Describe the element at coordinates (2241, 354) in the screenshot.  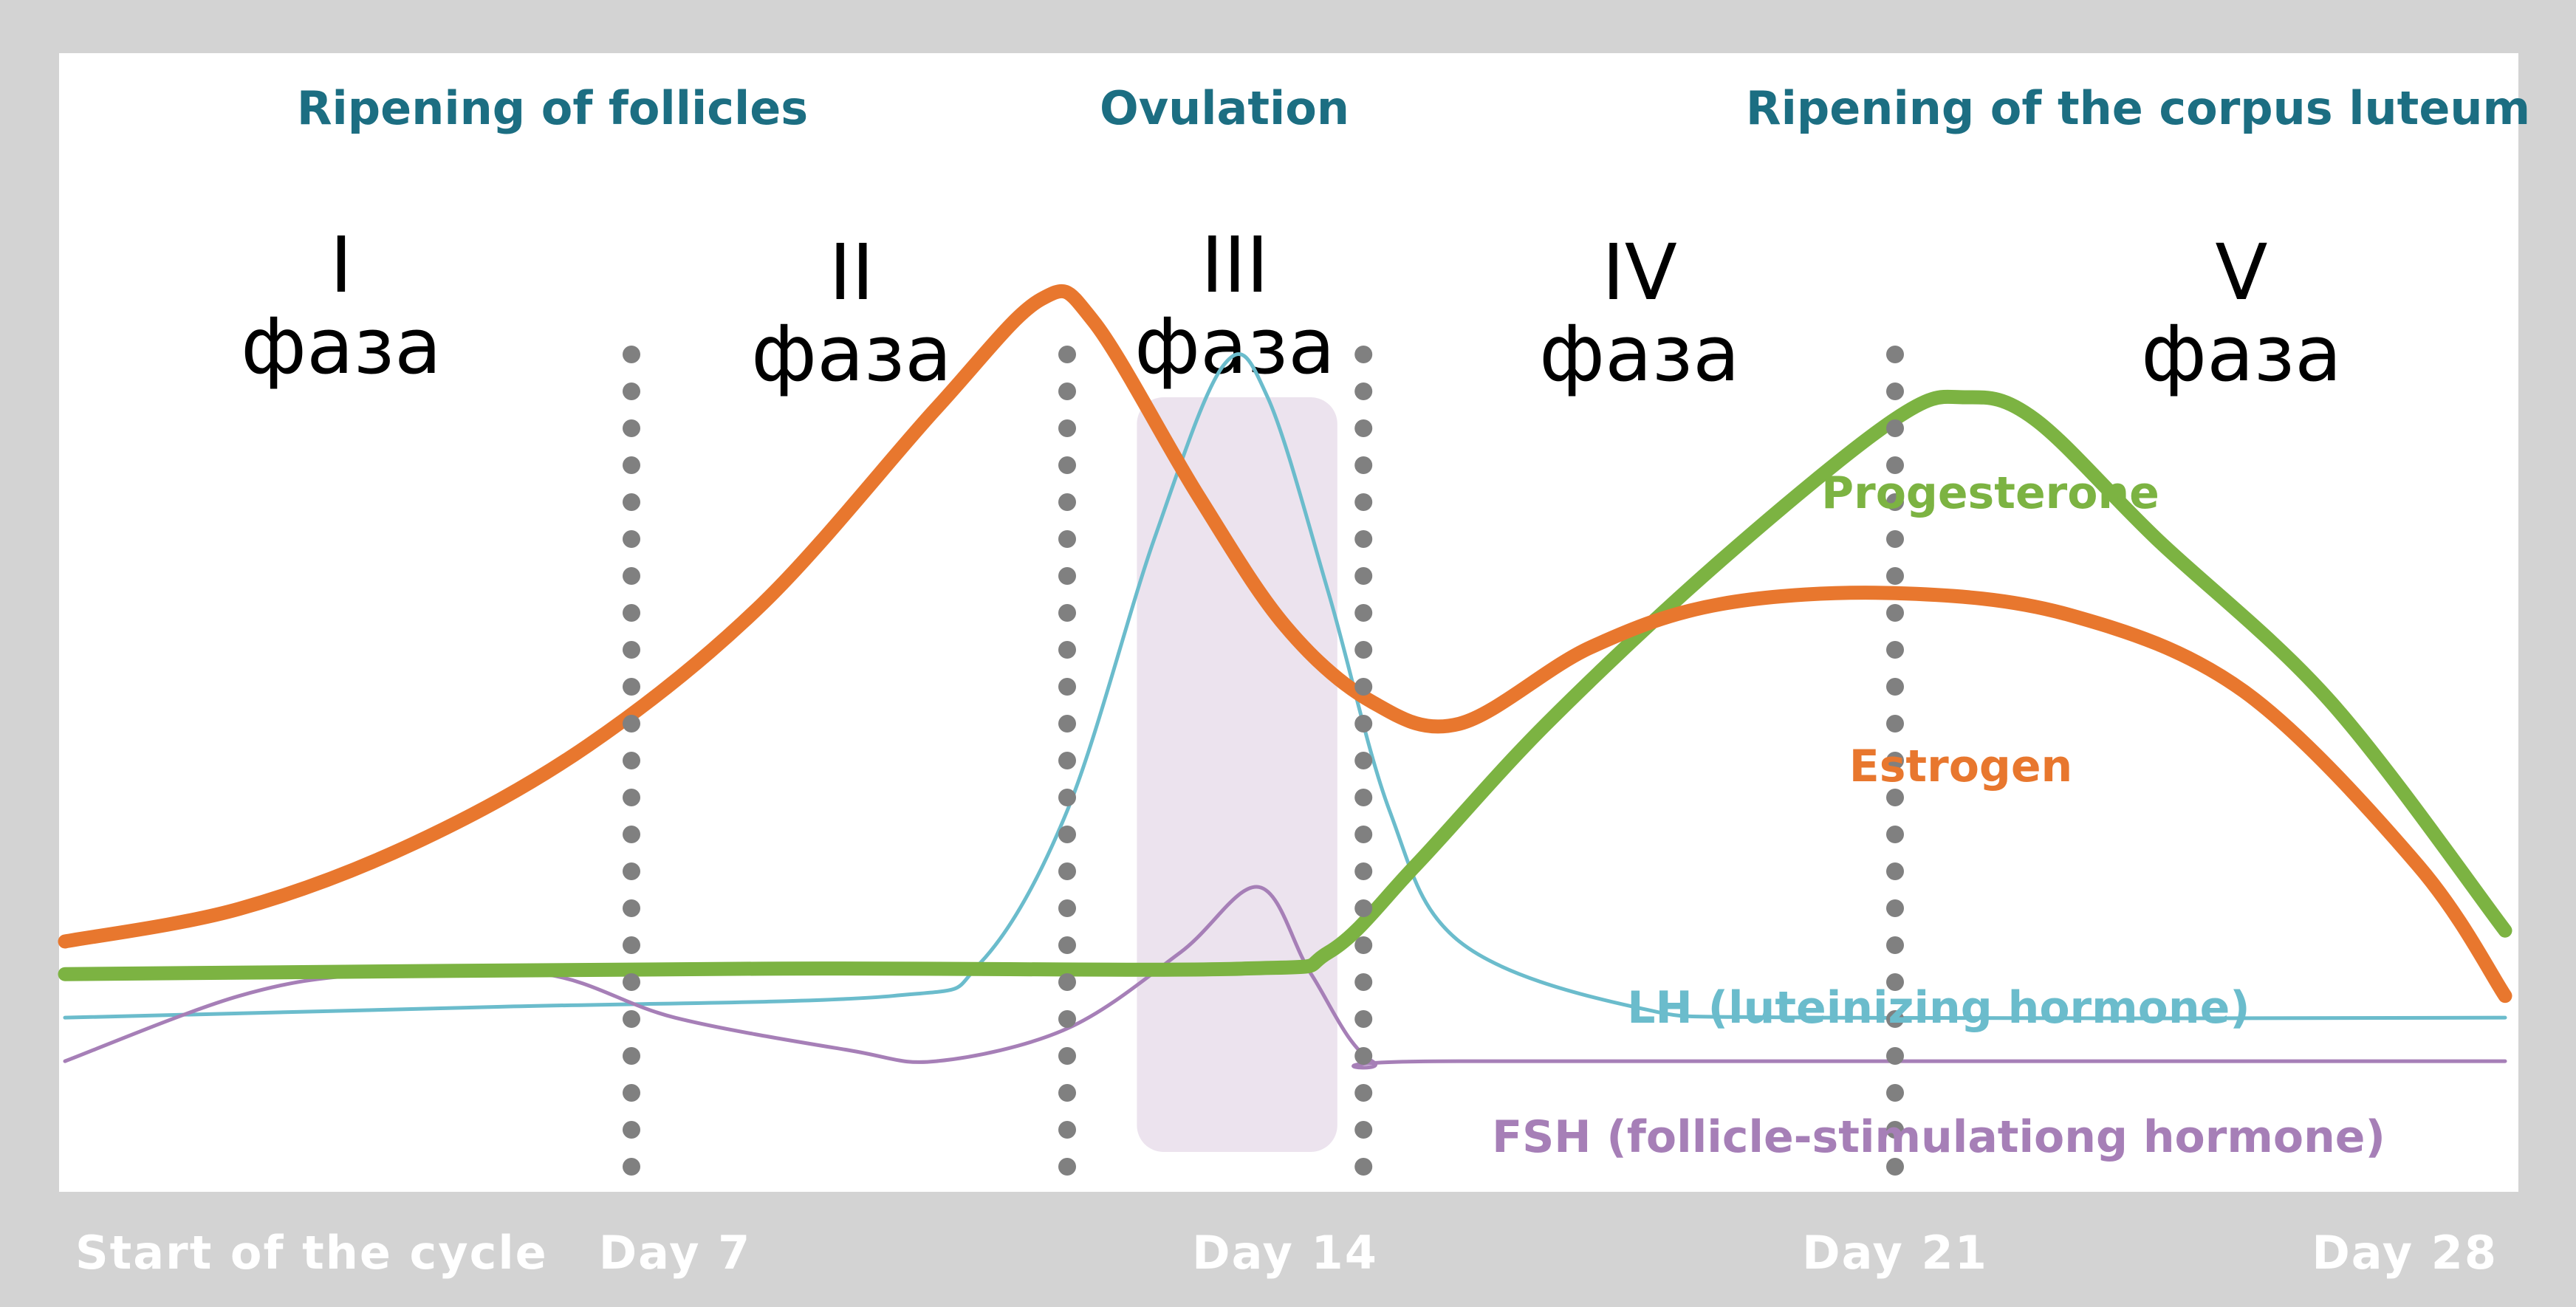
I see `phase-5-word: фаза` at that location.